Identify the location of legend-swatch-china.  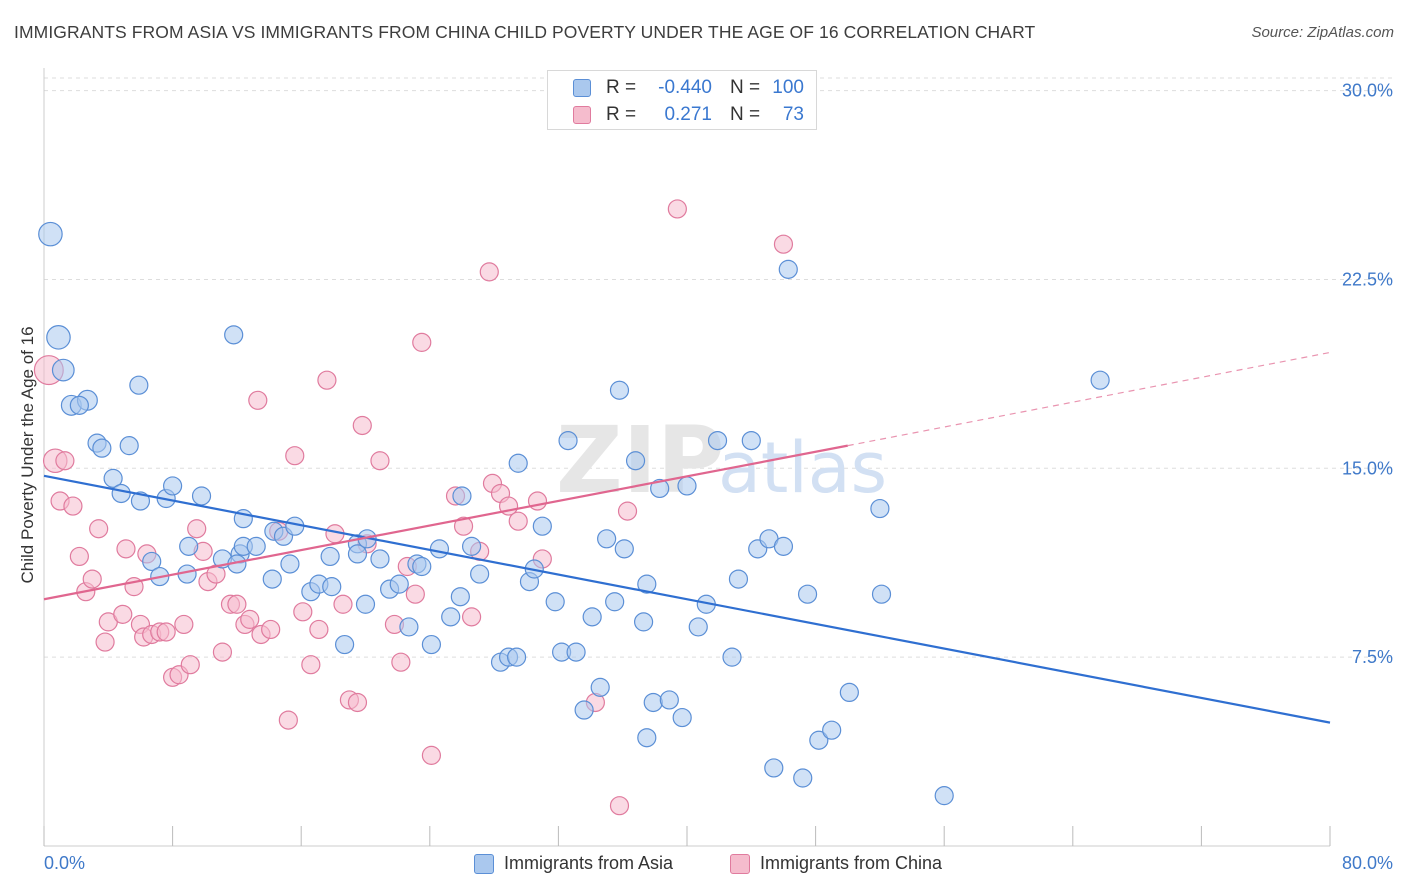
(582, 115).